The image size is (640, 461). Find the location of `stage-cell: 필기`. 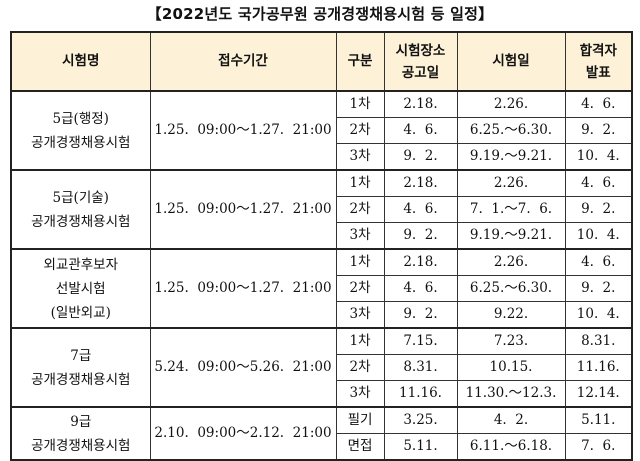

stage-cell: 필기 is located at coordinates (360, 420).